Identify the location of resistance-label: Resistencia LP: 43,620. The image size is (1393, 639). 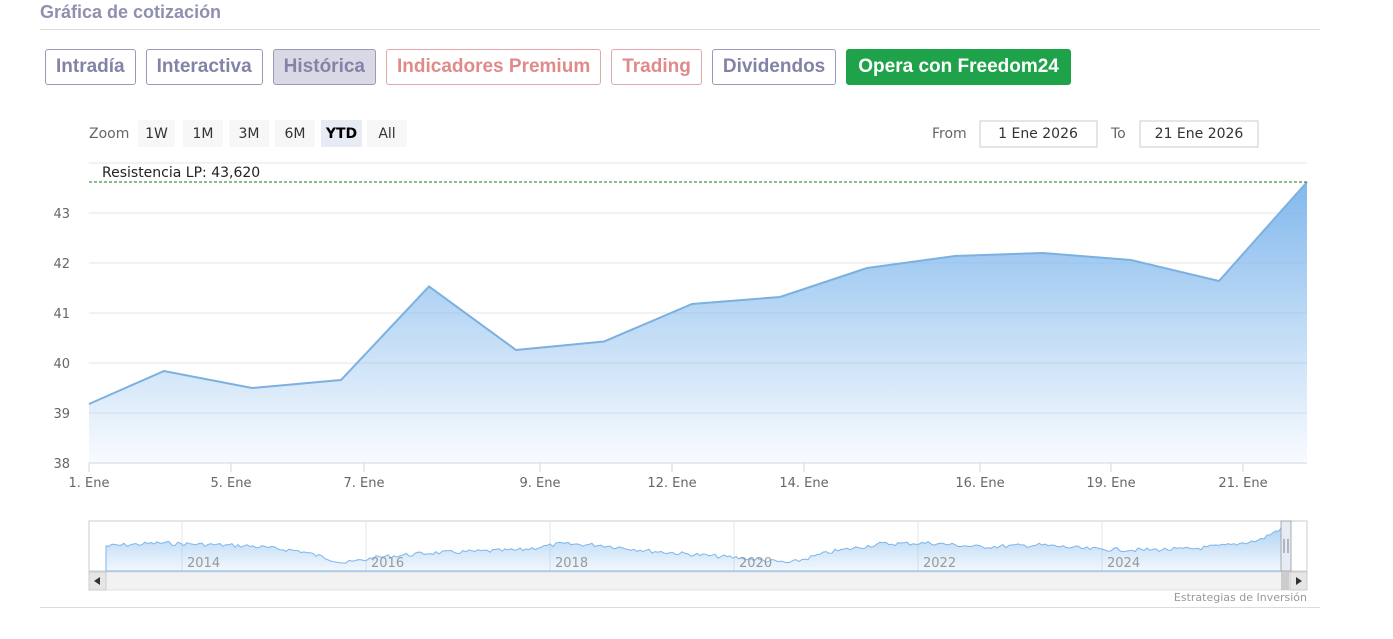
(181, 173).